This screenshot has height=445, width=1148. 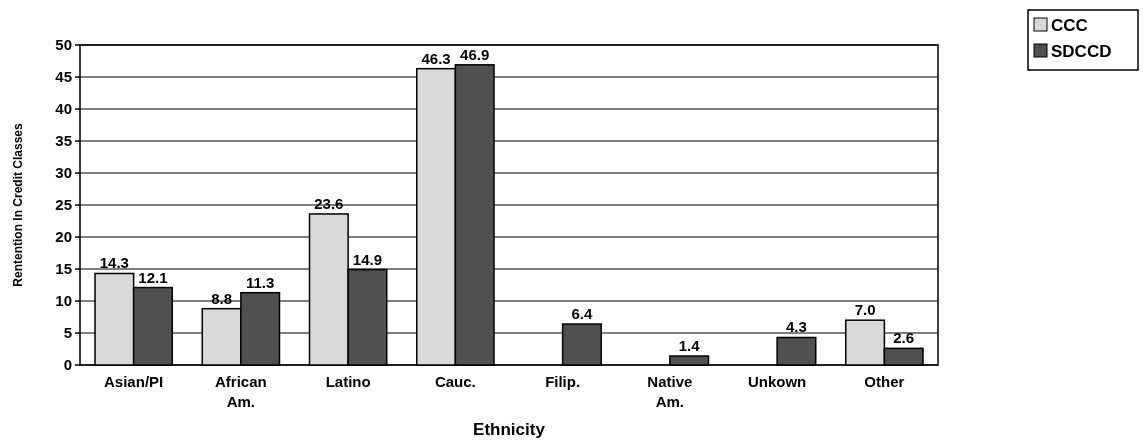 What do you see at coordinates (63, 205) in the screenshot?
I see `y-tick-label: 25` at bounding box center [63, 205].